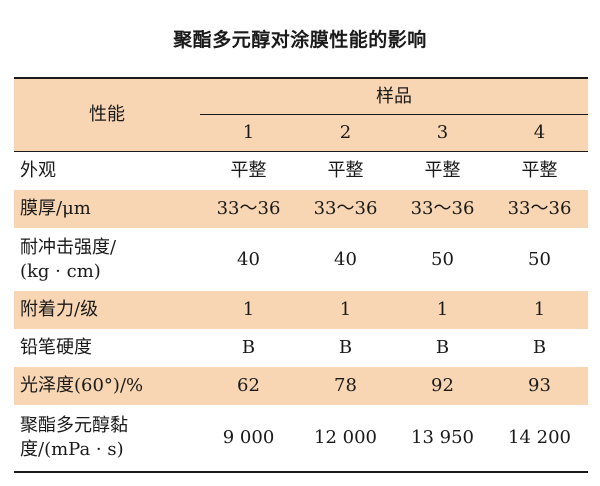  I want to click on table-cell: 12 000, so click(345, 439).